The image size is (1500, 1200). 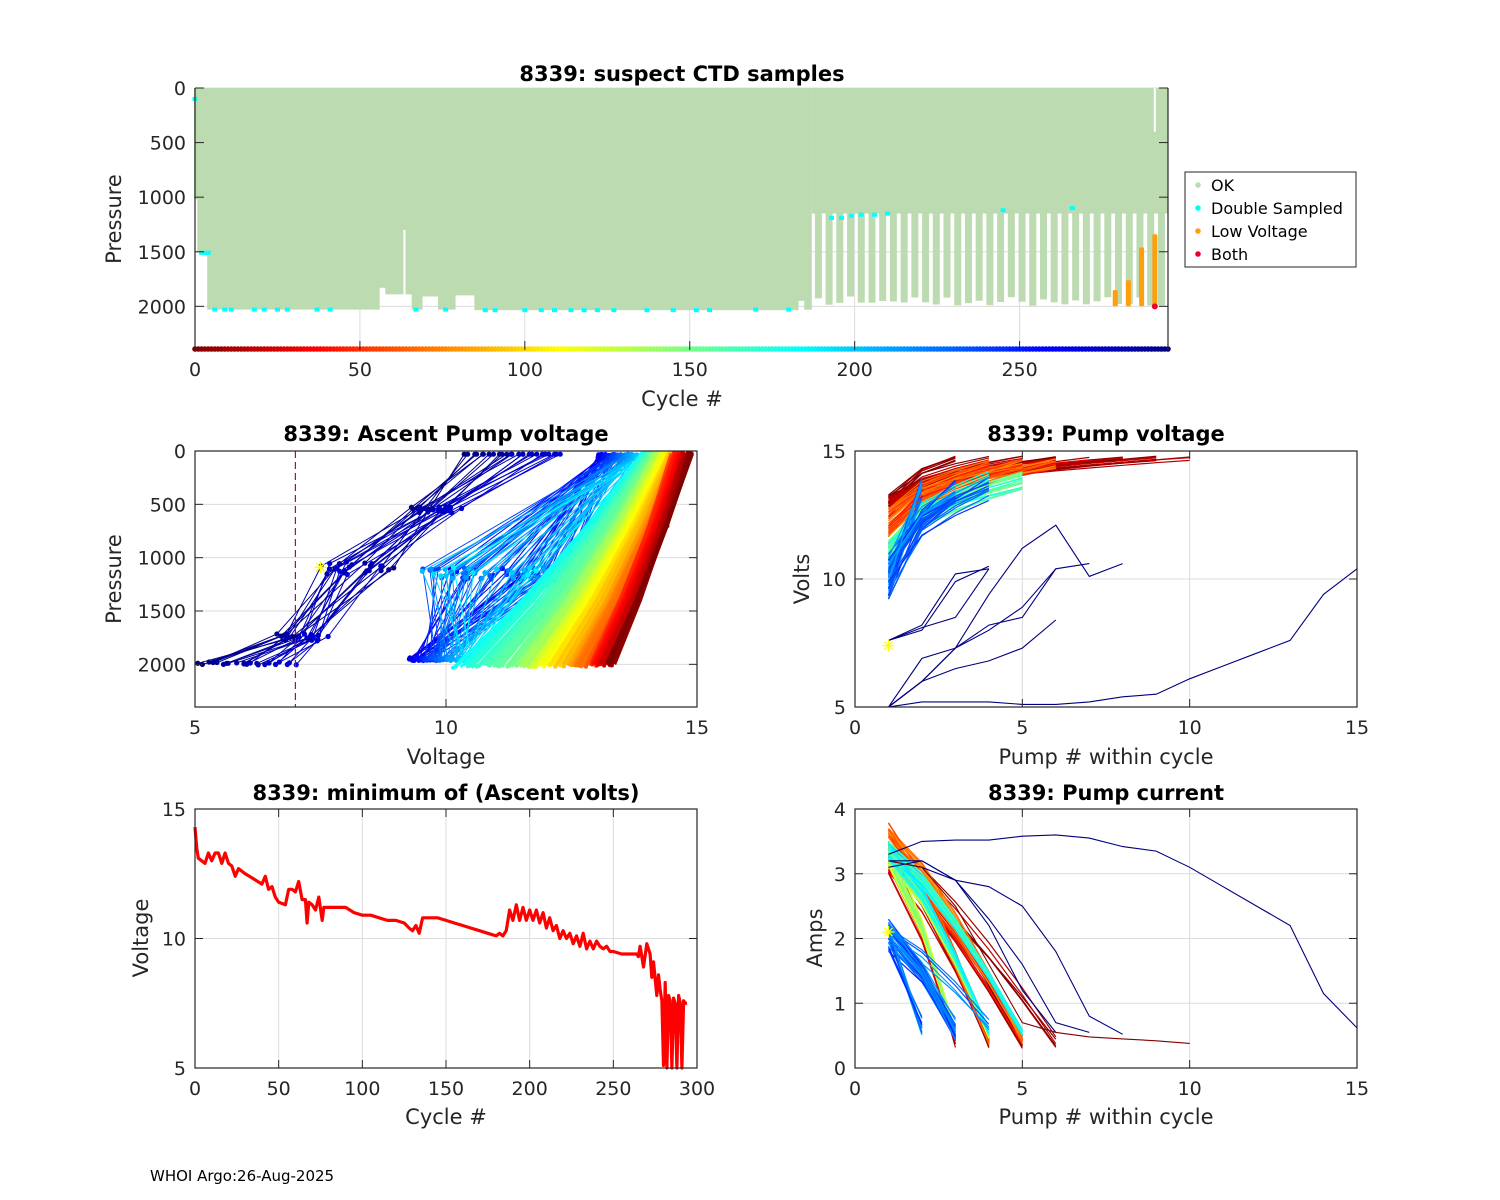 What do you see at coordinates (404, 262) in the screenshot?
I see `gap` at bounding box center [404, 262].